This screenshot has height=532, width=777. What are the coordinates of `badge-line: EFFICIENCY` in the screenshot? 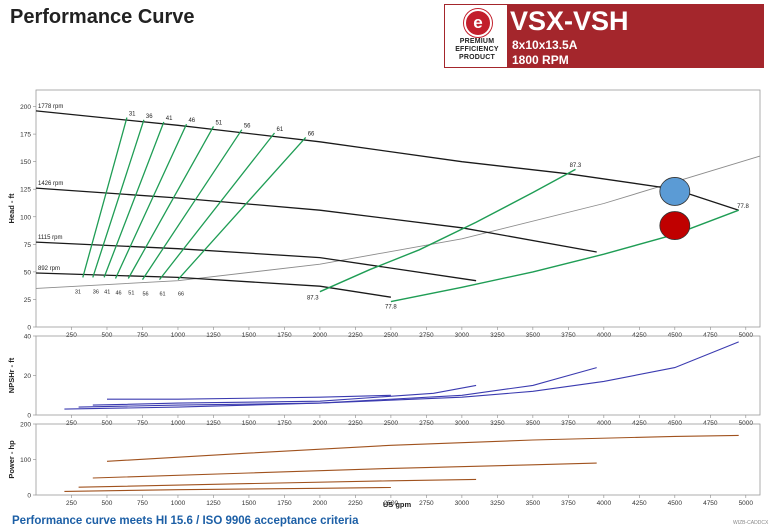 It's located at (477, 49).